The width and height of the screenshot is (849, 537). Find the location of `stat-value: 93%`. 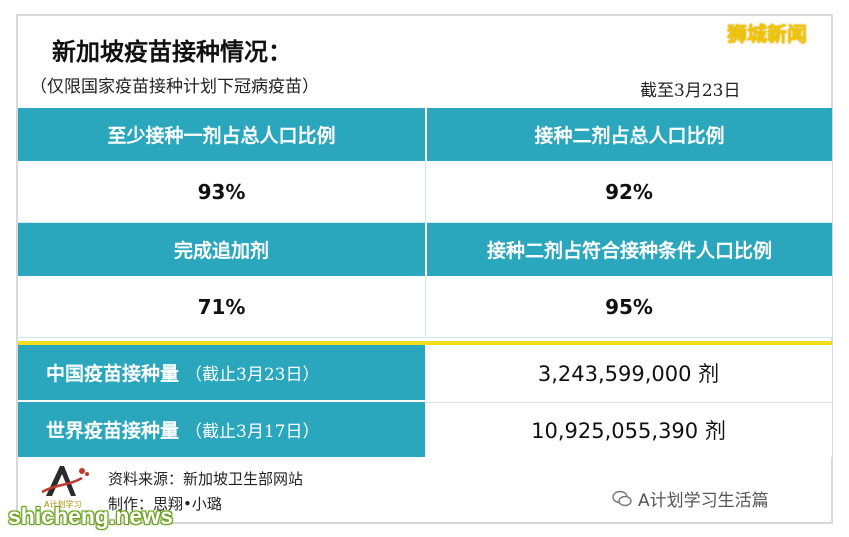

stat-value: 93% is located at coordinates (221, 192).